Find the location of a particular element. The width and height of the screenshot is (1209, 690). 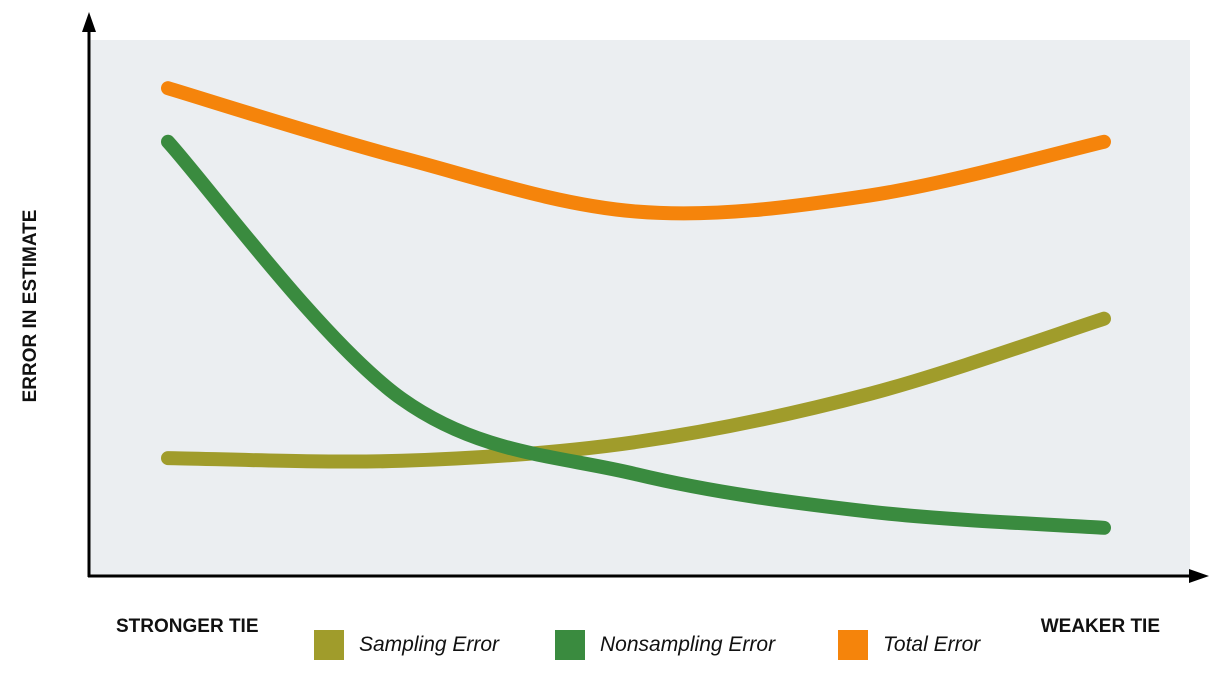

legend-item-sampling-error: Sampling Error is located at coordinates (406, 645).